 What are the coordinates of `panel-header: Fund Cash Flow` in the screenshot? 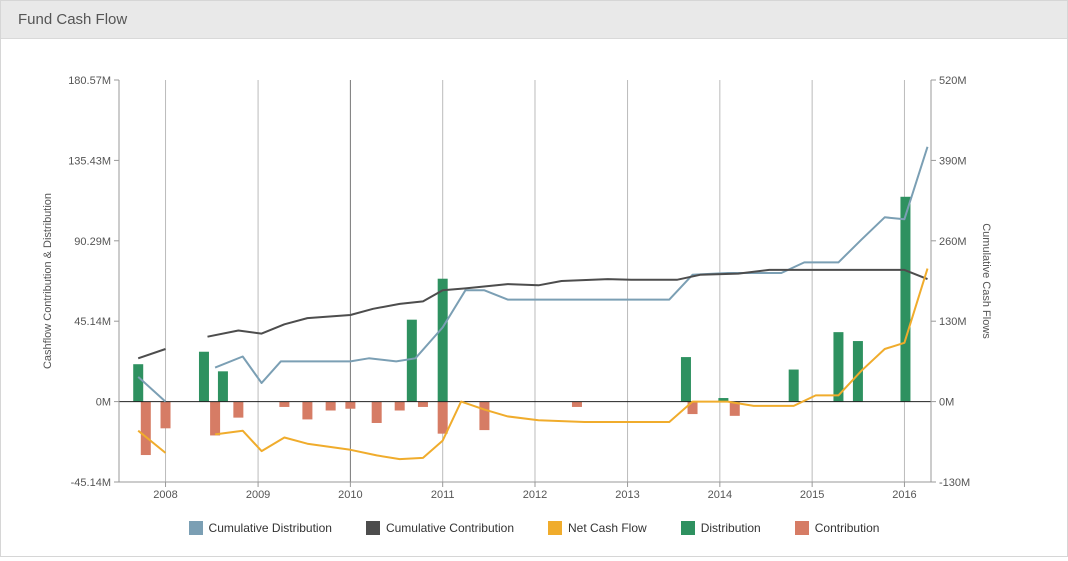 It's located at (534, 20).